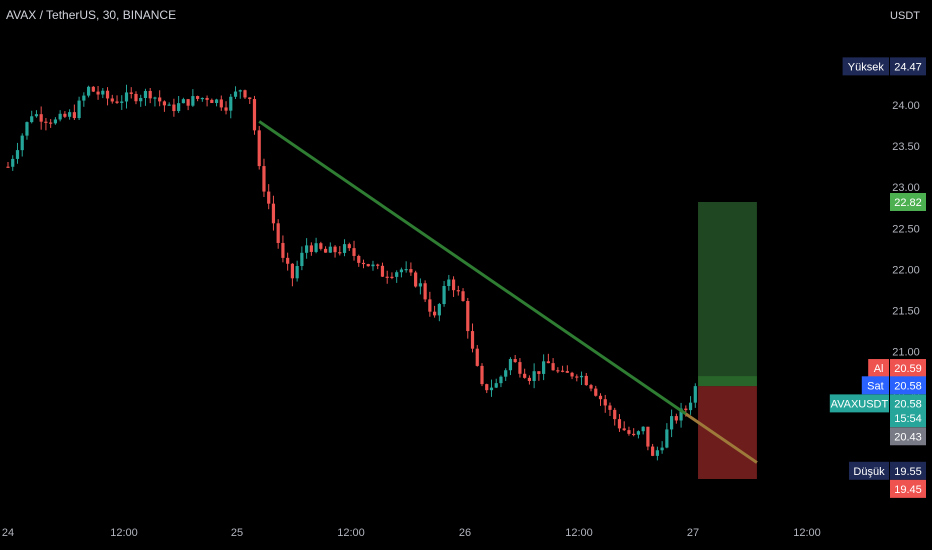 Image resolution: width=932 pixels, height=550 pixels. I want to click on svg-text: 20.59, so click(908, 369).